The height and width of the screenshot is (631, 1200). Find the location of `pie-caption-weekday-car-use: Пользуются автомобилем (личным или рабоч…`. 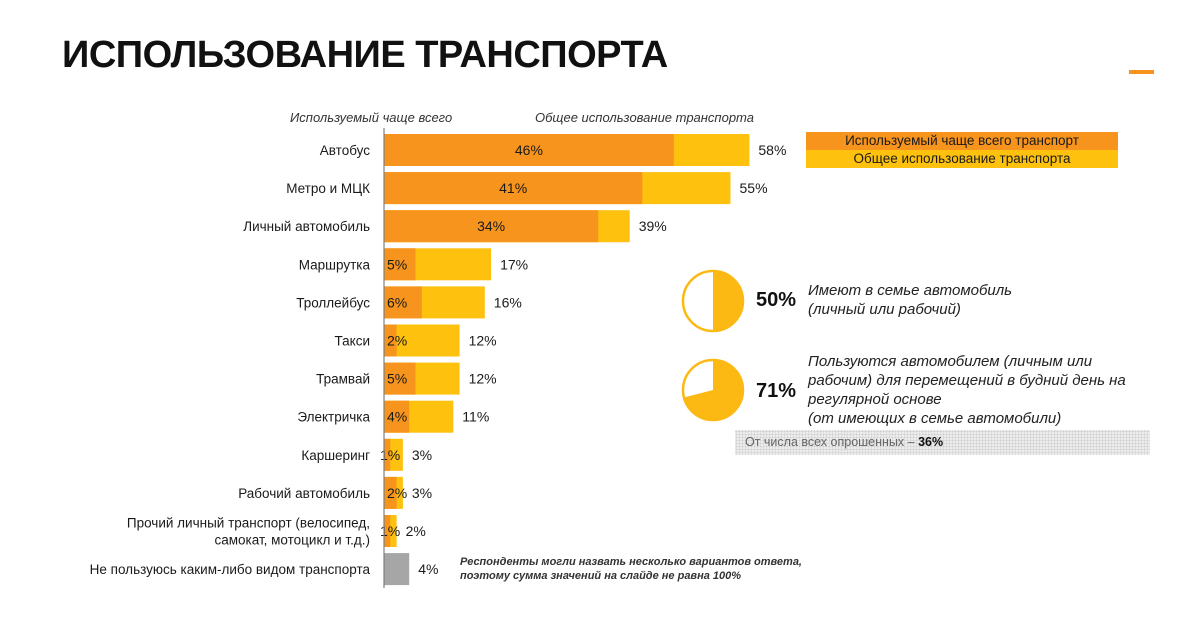

pie-caption-weekday-car-use: Пользуются автомобилем (личным или рабоч… is located at coordinates (967, 390).